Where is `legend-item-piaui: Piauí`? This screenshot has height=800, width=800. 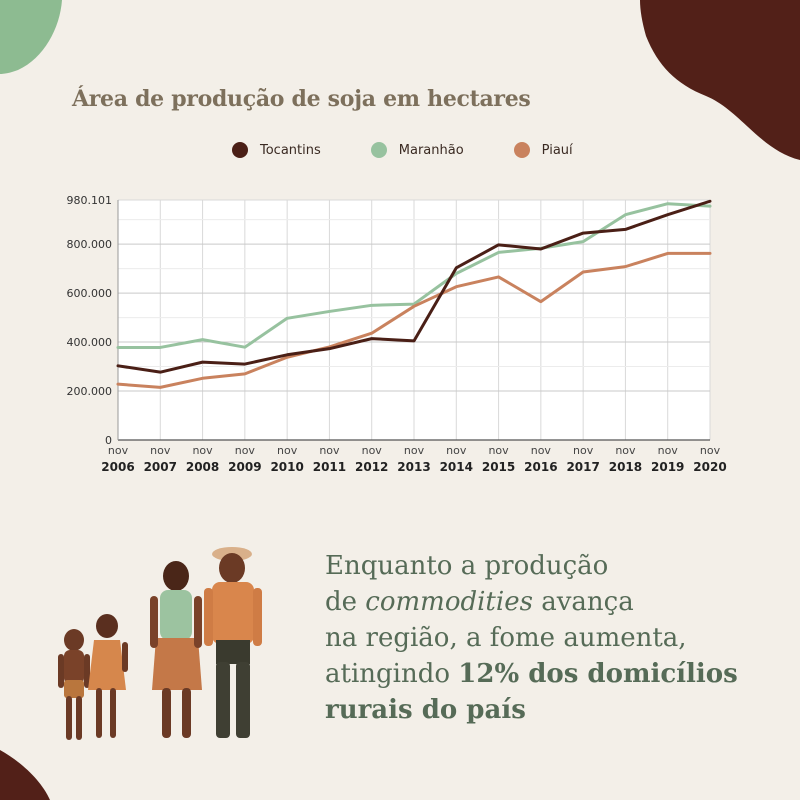
legend-item-piaui: Piauí is located at coordinates (543, 150).